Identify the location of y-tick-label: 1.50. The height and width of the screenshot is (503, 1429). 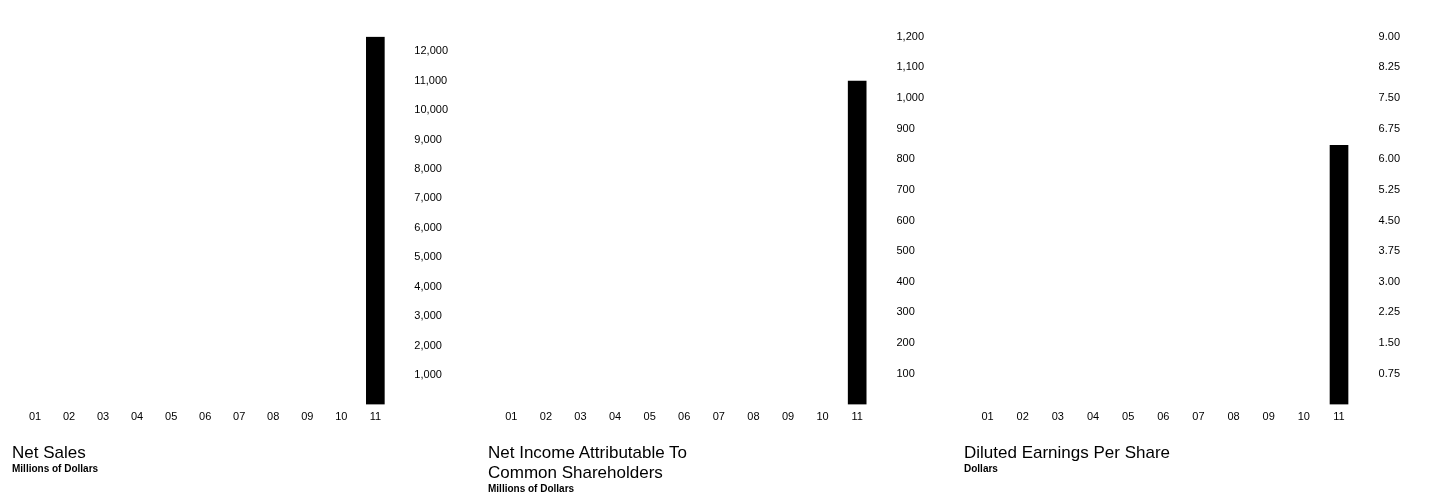
(1389, 342).